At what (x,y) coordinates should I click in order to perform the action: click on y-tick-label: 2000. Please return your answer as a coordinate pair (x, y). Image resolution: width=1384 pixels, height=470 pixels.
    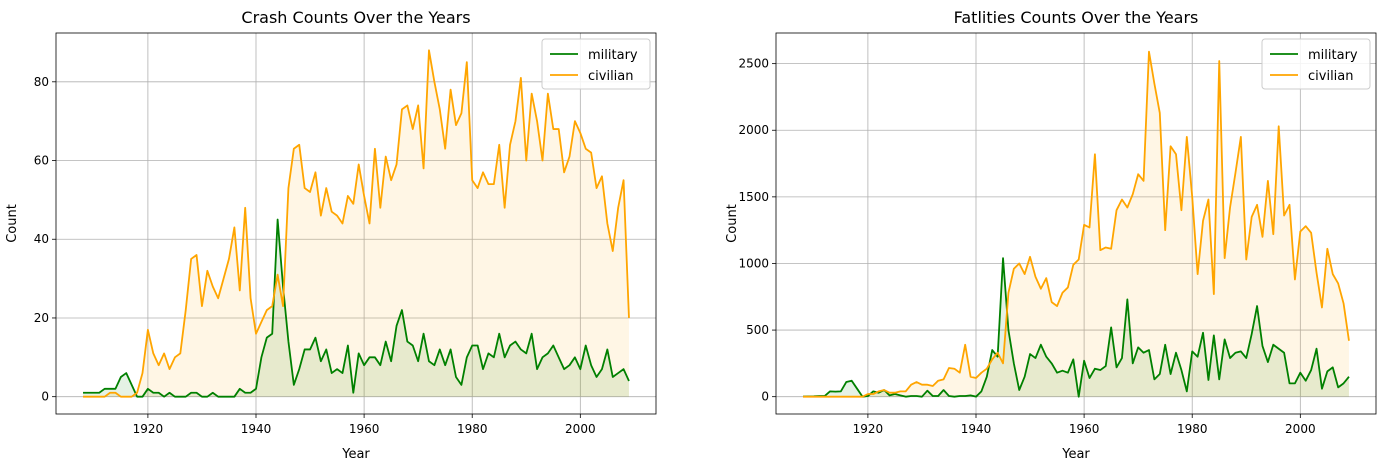
    Looking at the image, I should click on (753, 130).